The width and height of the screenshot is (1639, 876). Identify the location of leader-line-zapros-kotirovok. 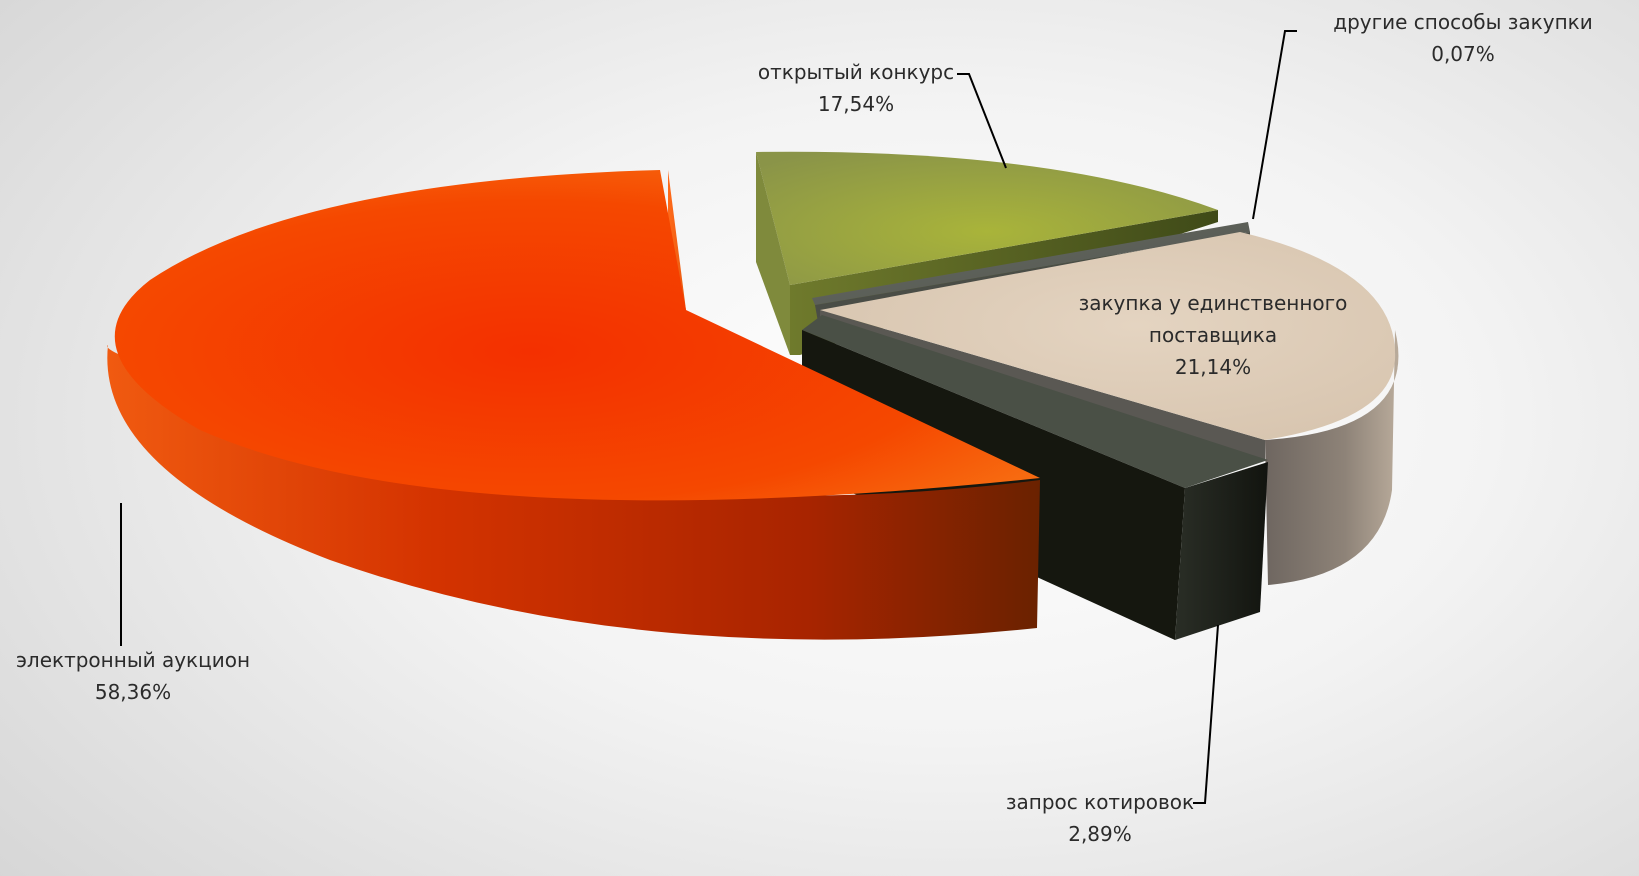
(1206, 714).